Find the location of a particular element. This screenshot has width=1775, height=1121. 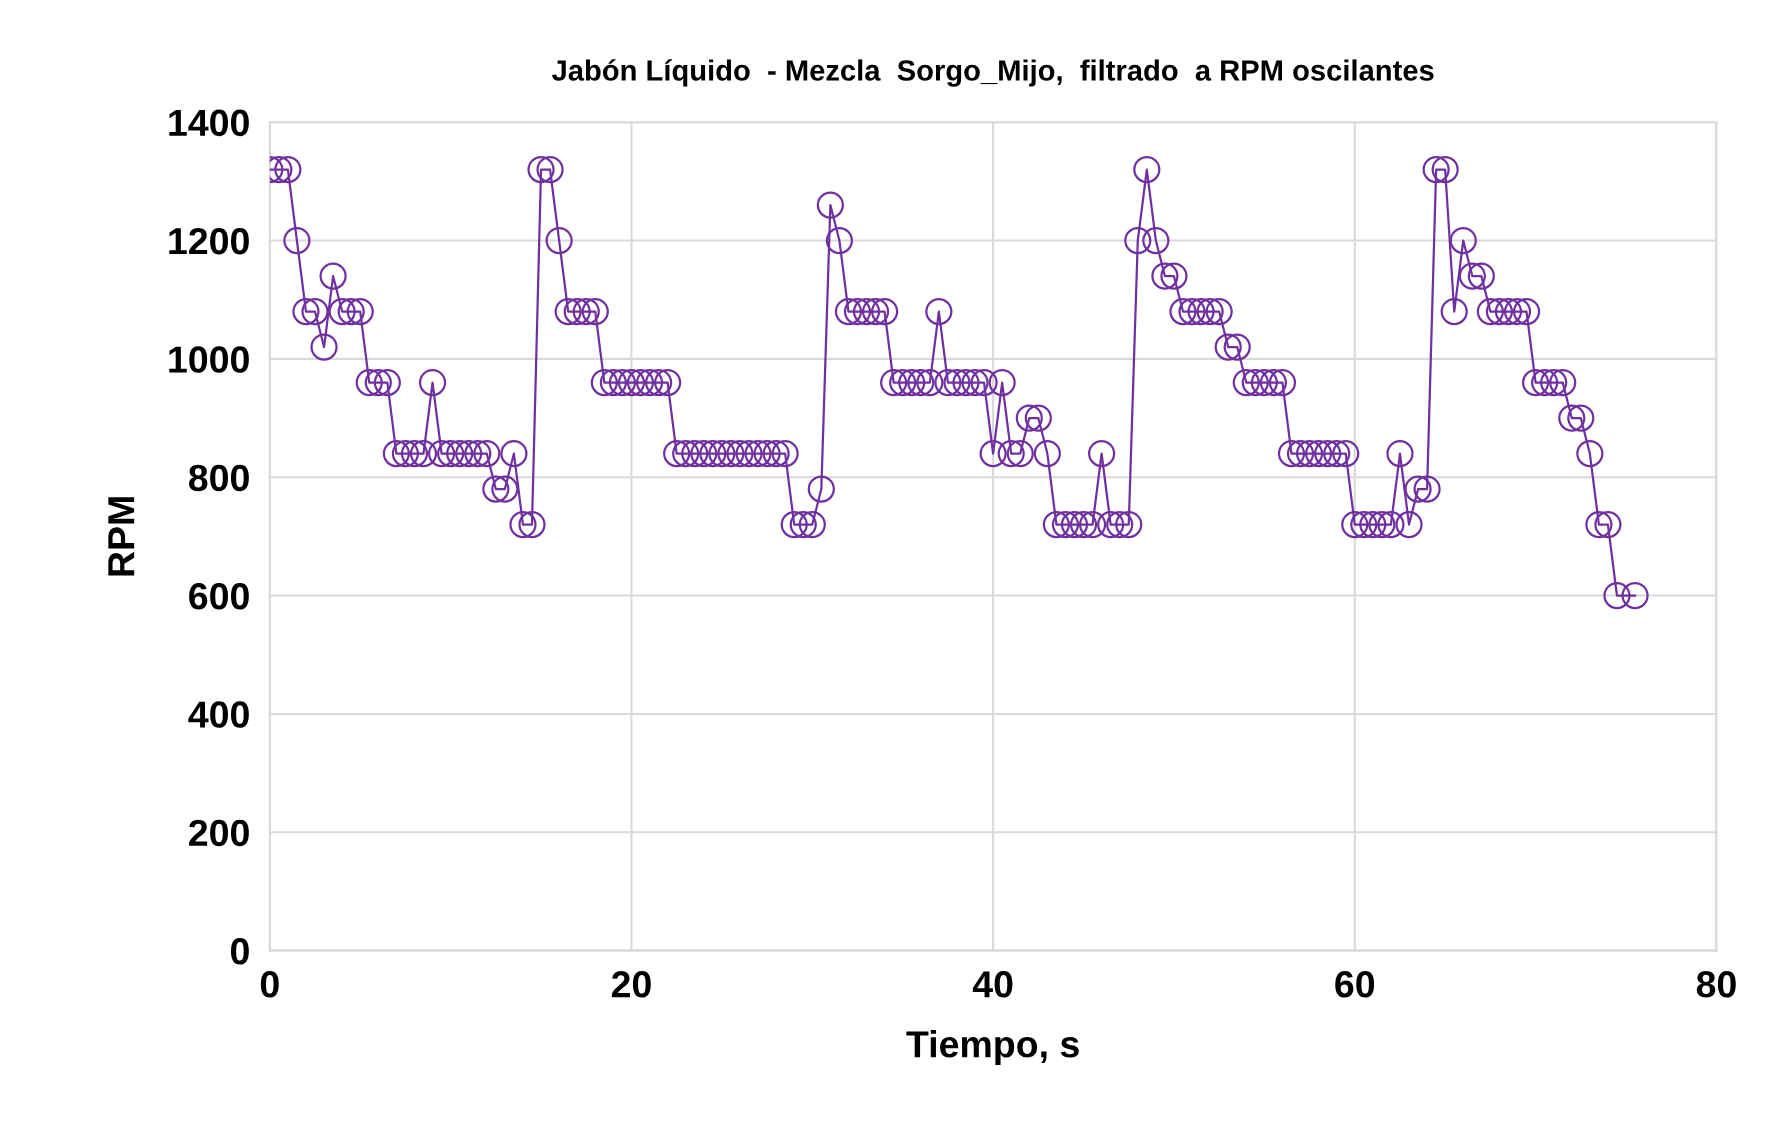

y-tick-label: 0 is located at coordinates (239, 951).